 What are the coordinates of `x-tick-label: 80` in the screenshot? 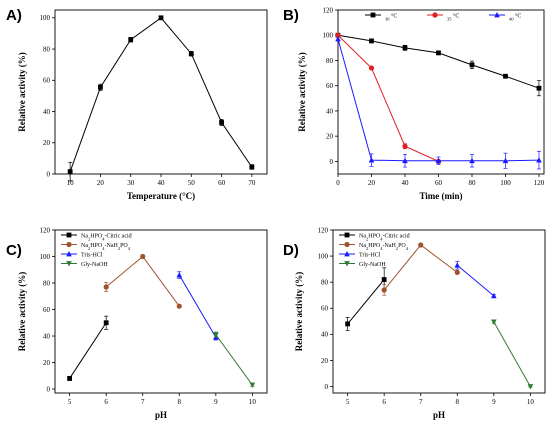 It's located at (472, 183).